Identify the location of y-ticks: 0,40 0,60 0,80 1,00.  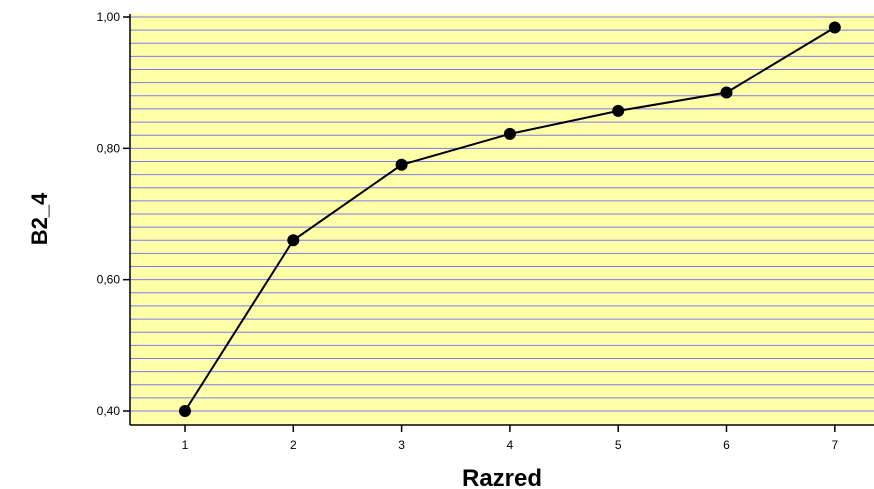
(113, 214).